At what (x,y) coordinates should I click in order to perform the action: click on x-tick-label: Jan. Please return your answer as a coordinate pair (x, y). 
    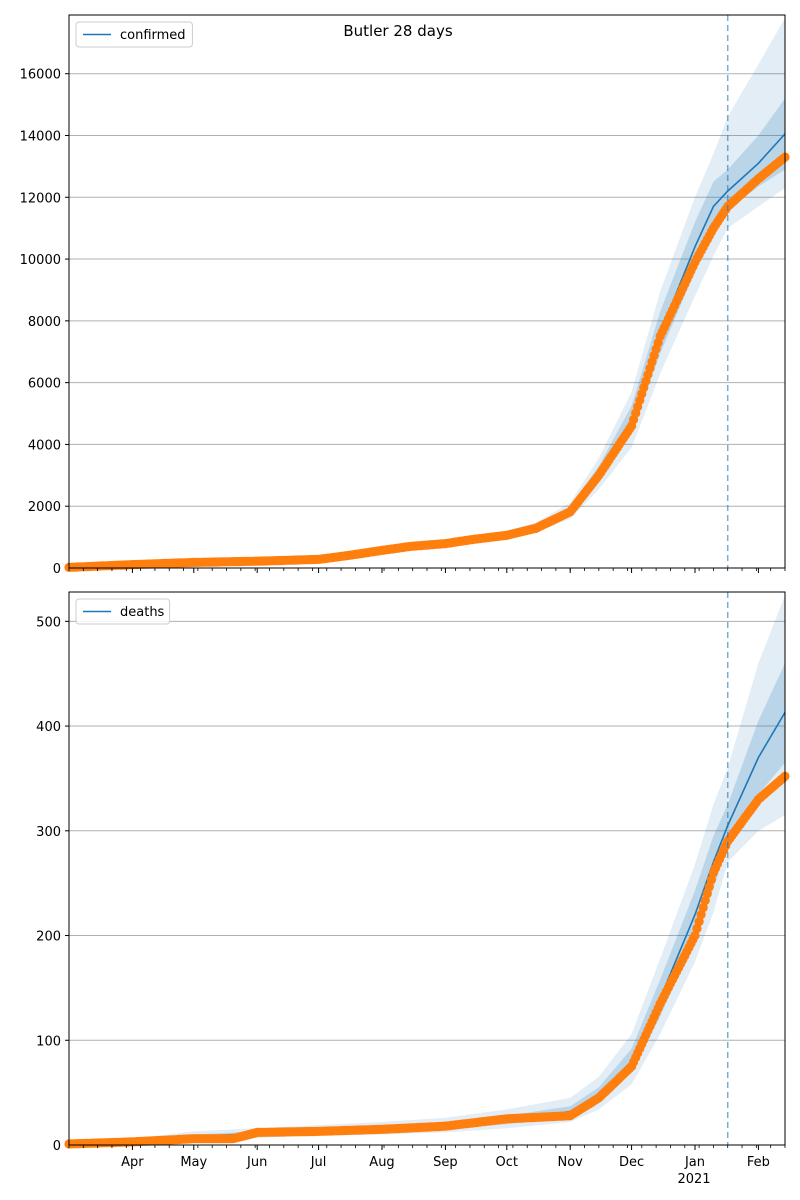
    Looking at the image, I should click on (694, 1162).